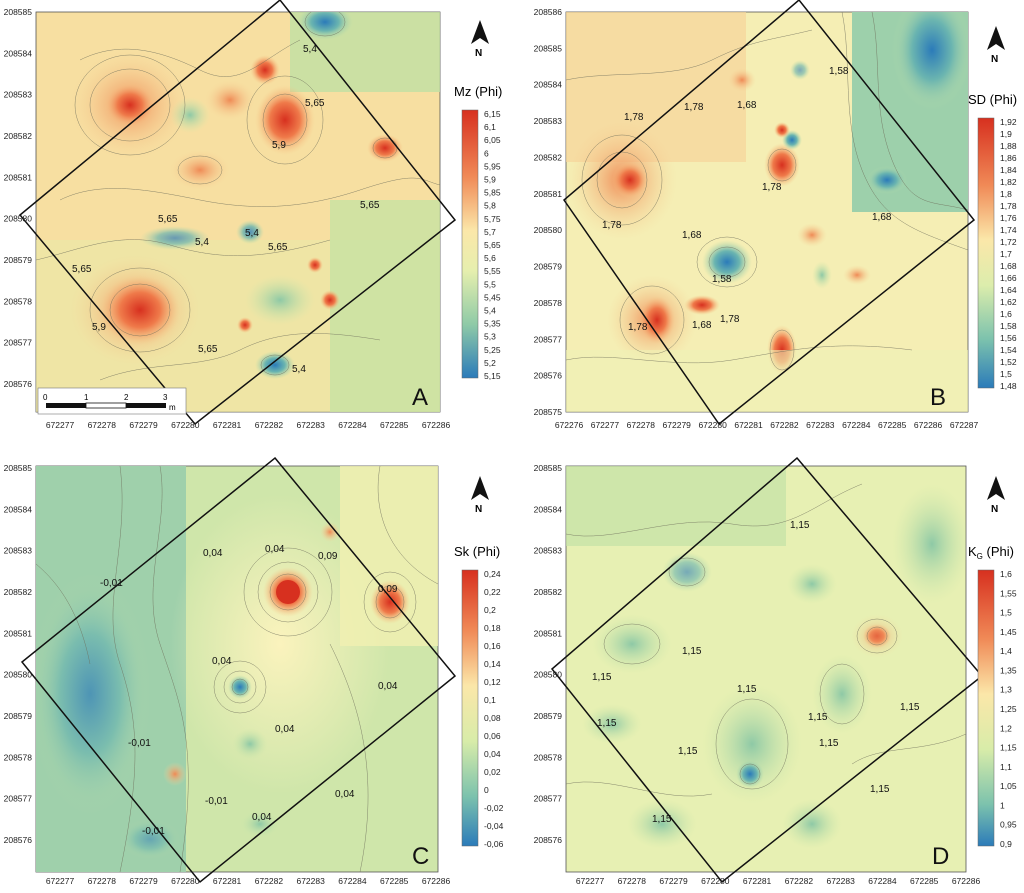 The width and height of the screenshot is (1024, 893). What do you see at coordinates (938, 397) in the screenshot?
I see `panel-letter: B` at bounding box center [938, 397].